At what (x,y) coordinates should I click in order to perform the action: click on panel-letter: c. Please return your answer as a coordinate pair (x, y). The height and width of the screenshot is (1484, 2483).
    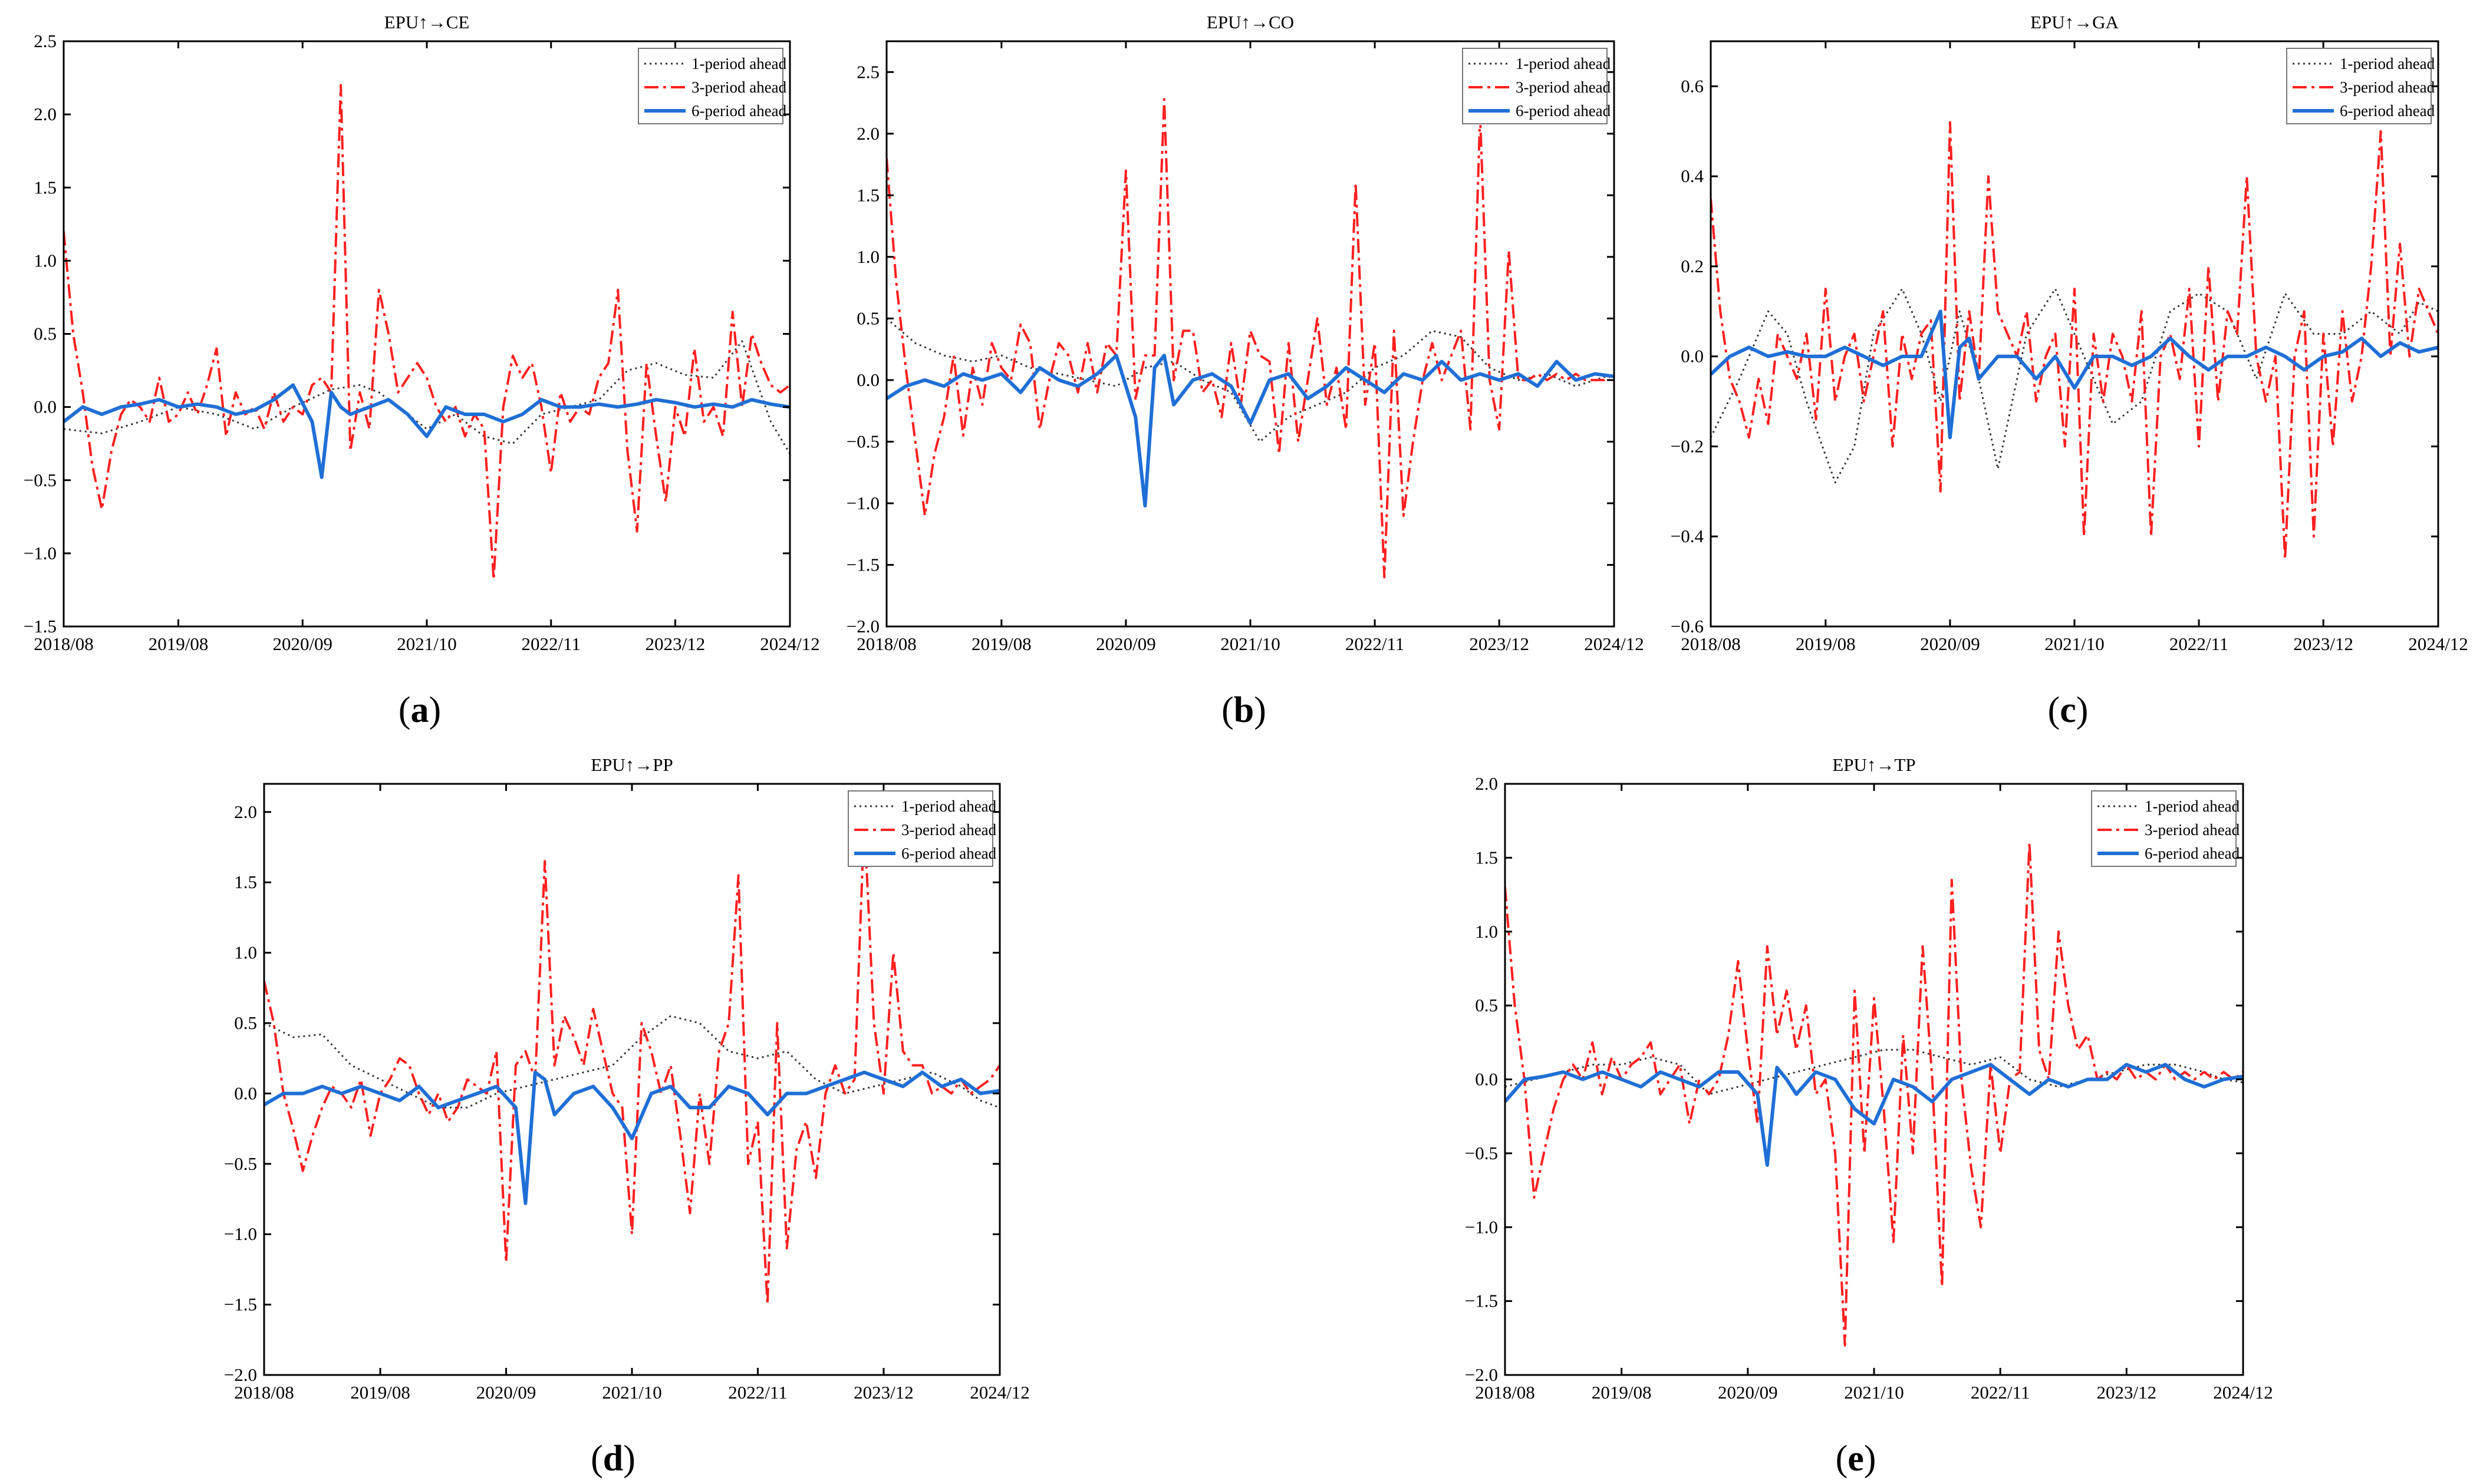
    Looking at the image, I should click on (2068, 710).